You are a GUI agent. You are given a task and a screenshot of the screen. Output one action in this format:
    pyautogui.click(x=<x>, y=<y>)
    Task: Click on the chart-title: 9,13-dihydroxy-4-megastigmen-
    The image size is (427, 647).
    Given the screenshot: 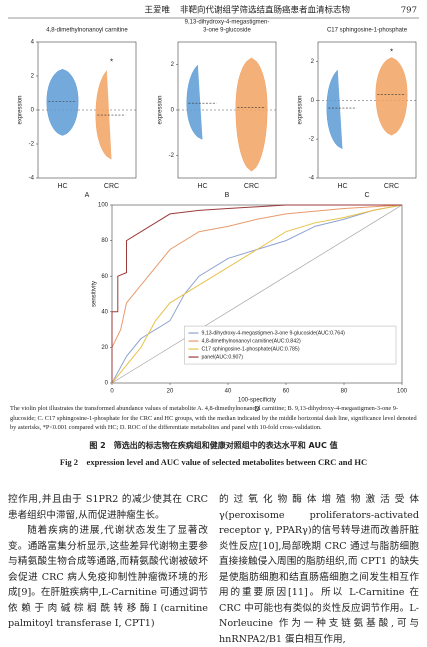 What is the action you would take?
    pyautogui.click(x=227, y=23)
    